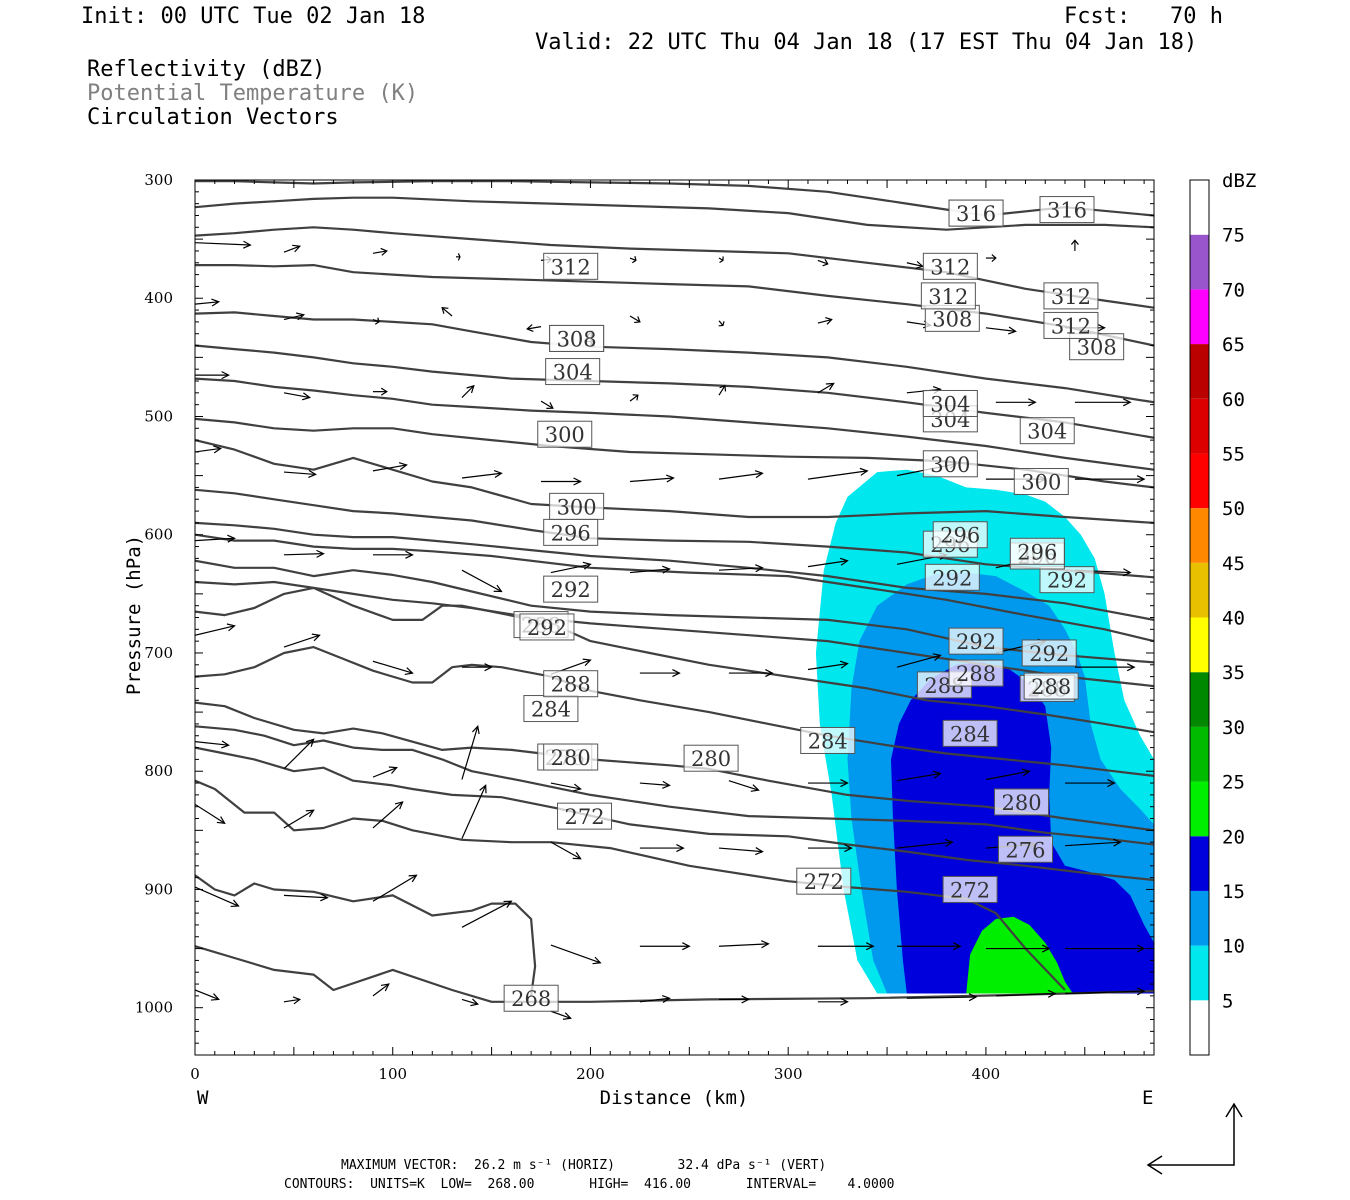  I want to click on svg-text: 312, so click(1071, 297).